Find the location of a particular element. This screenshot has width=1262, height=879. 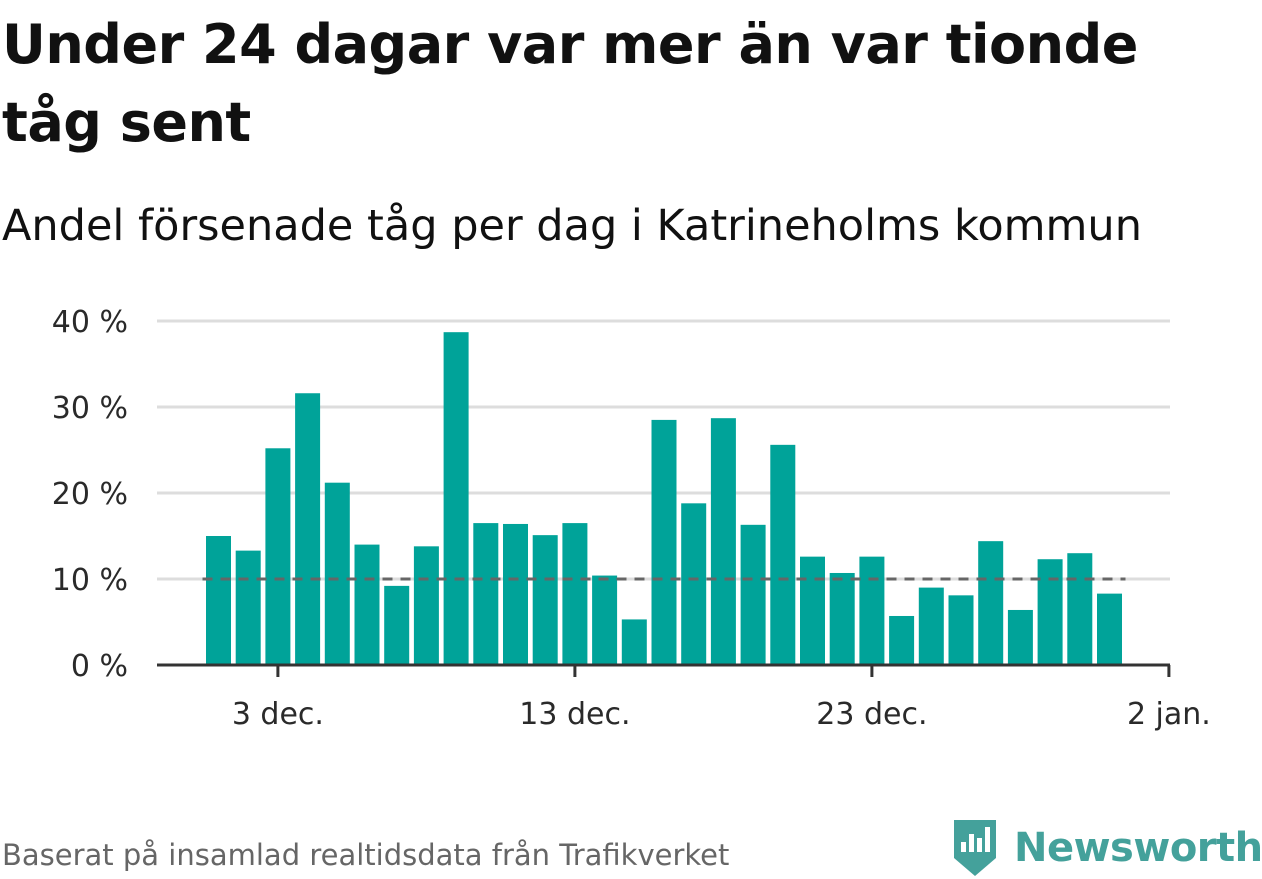

newsworthy-logo-icon is located at coordinates (975, 848).